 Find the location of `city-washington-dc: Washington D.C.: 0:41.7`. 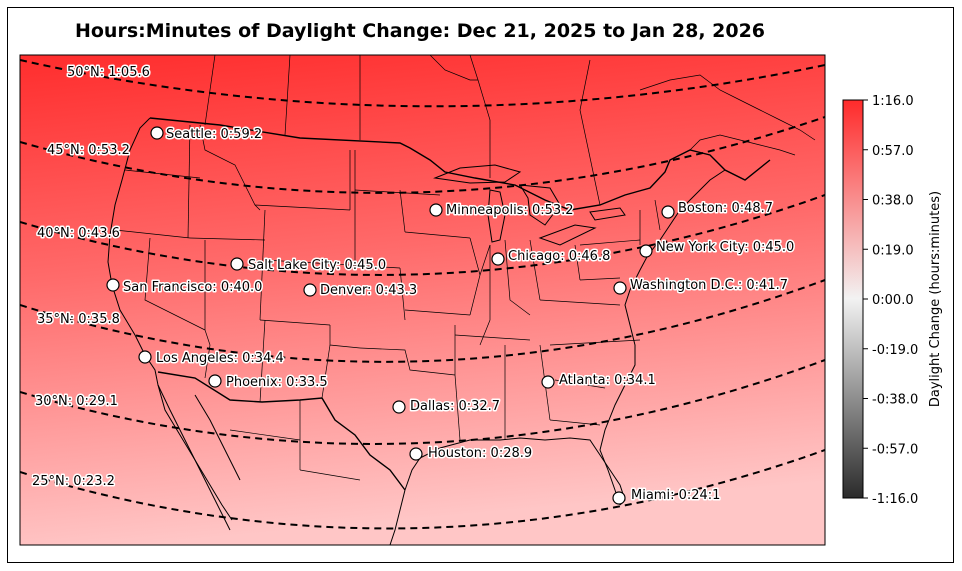

city-washington-dc: Washington D.C.: 0:41.7 is located at coordinates (701, 286).